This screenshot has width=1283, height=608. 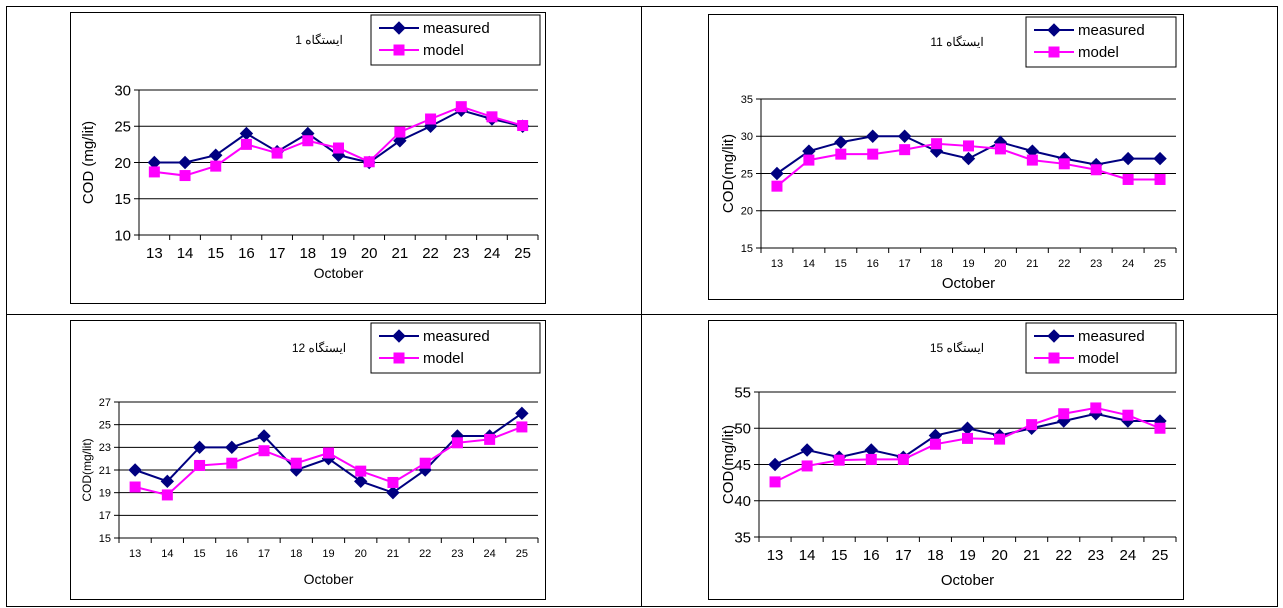 I want to click on legend-marker-model, so click(x=399, y=50).